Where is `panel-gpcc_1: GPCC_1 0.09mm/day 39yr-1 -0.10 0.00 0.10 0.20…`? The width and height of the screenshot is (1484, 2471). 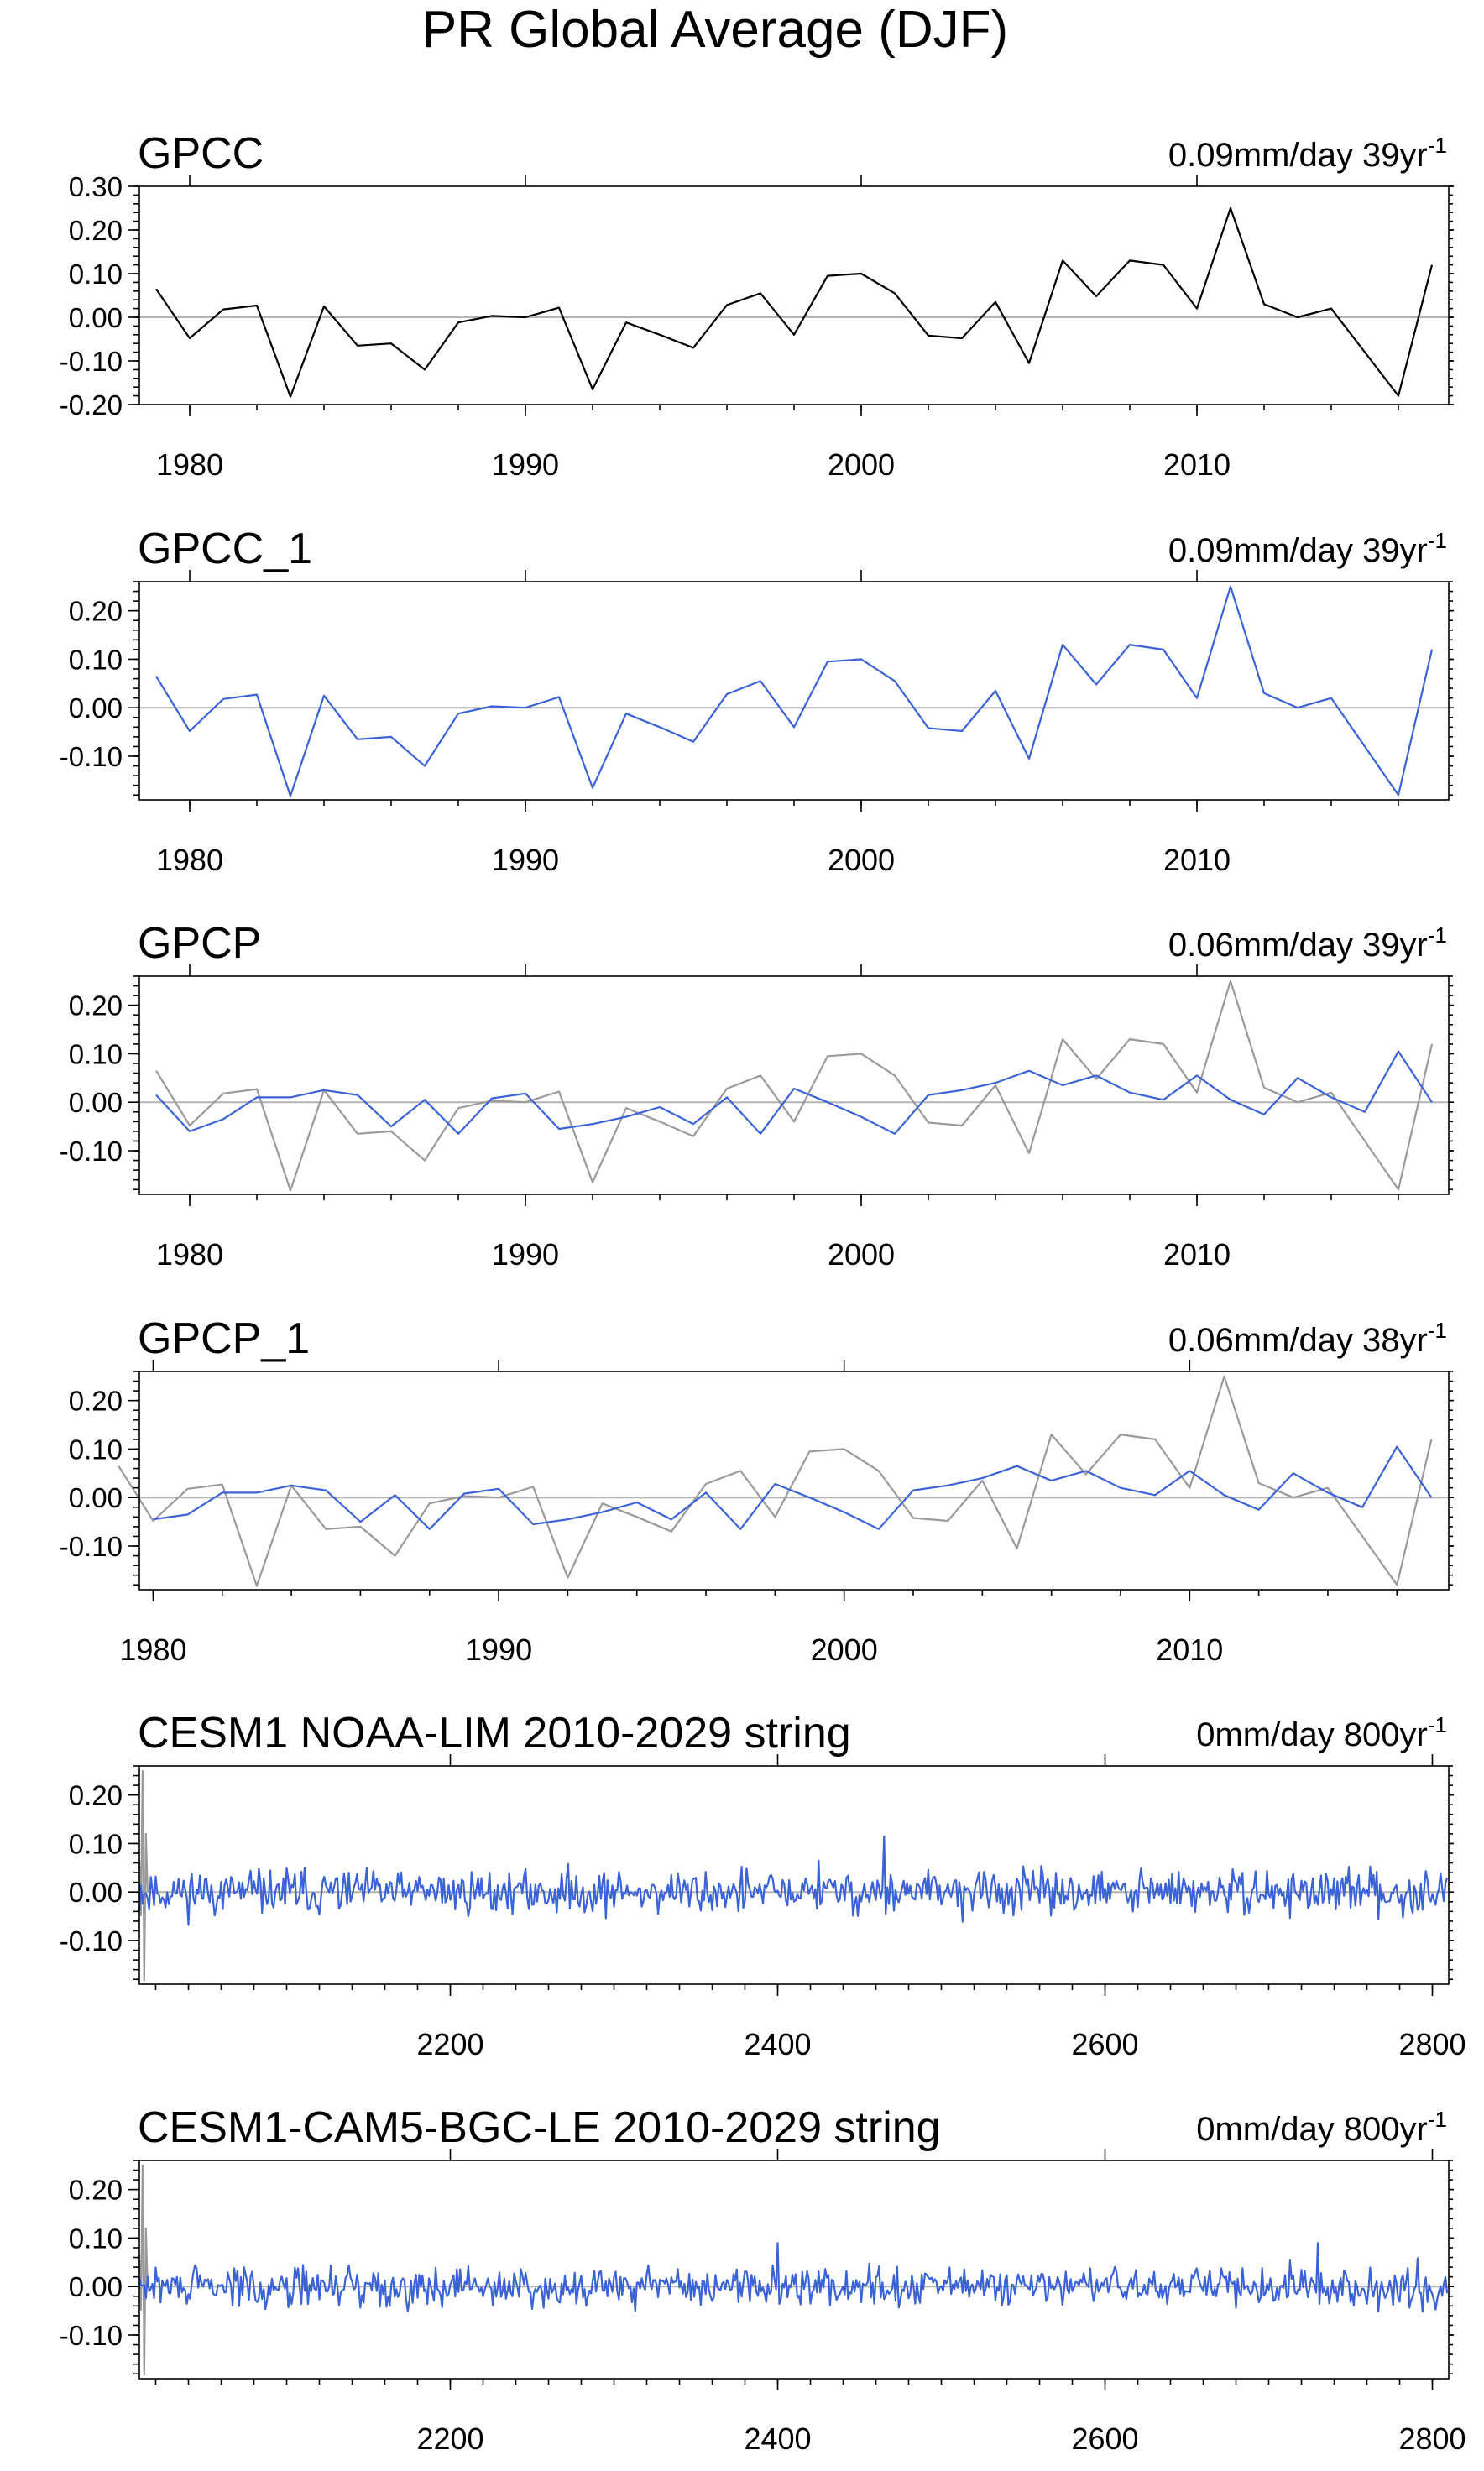 panel-gpcc_1: GPCC_1 0.09mm/day 39yr-1 -0.10 0.00 0.10 0.20… is located at coordinates (757, 701).